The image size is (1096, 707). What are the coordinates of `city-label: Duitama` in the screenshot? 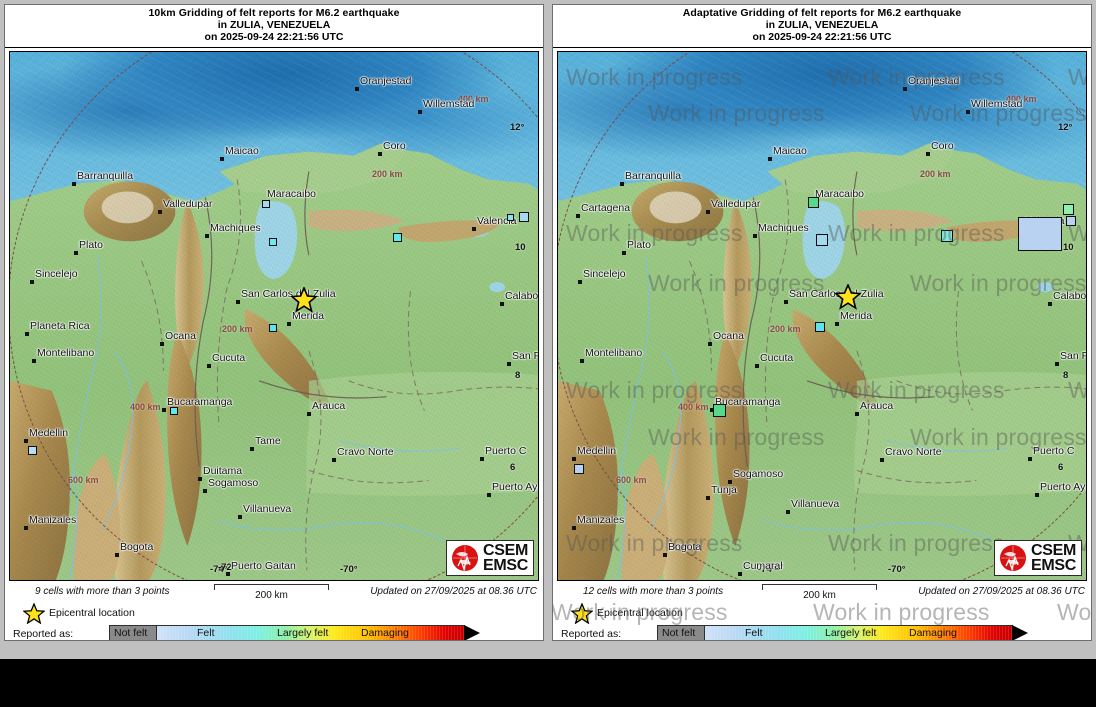 It's located at (223, 471).